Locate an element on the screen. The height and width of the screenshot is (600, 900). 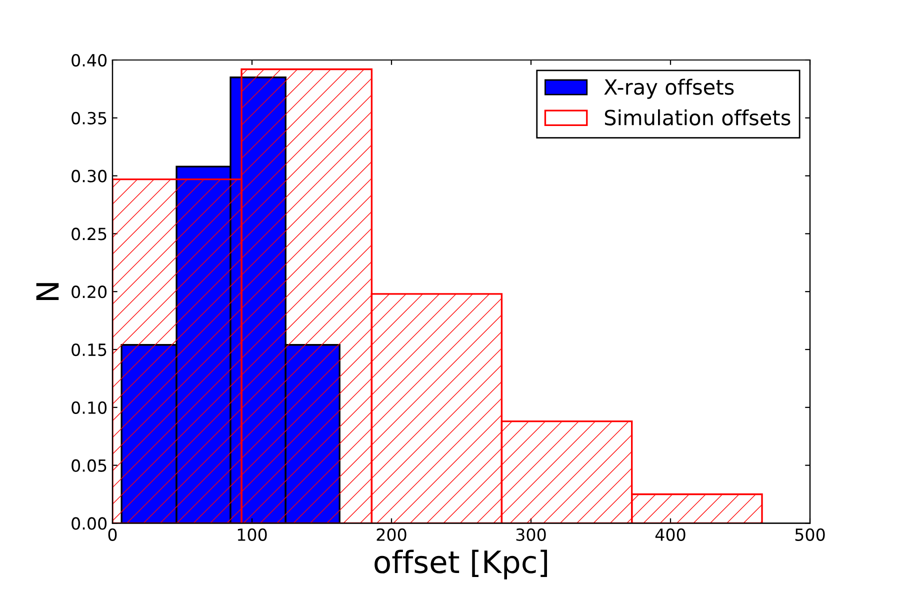
x-tick-label: 500 is located at coordinates (810, 534).